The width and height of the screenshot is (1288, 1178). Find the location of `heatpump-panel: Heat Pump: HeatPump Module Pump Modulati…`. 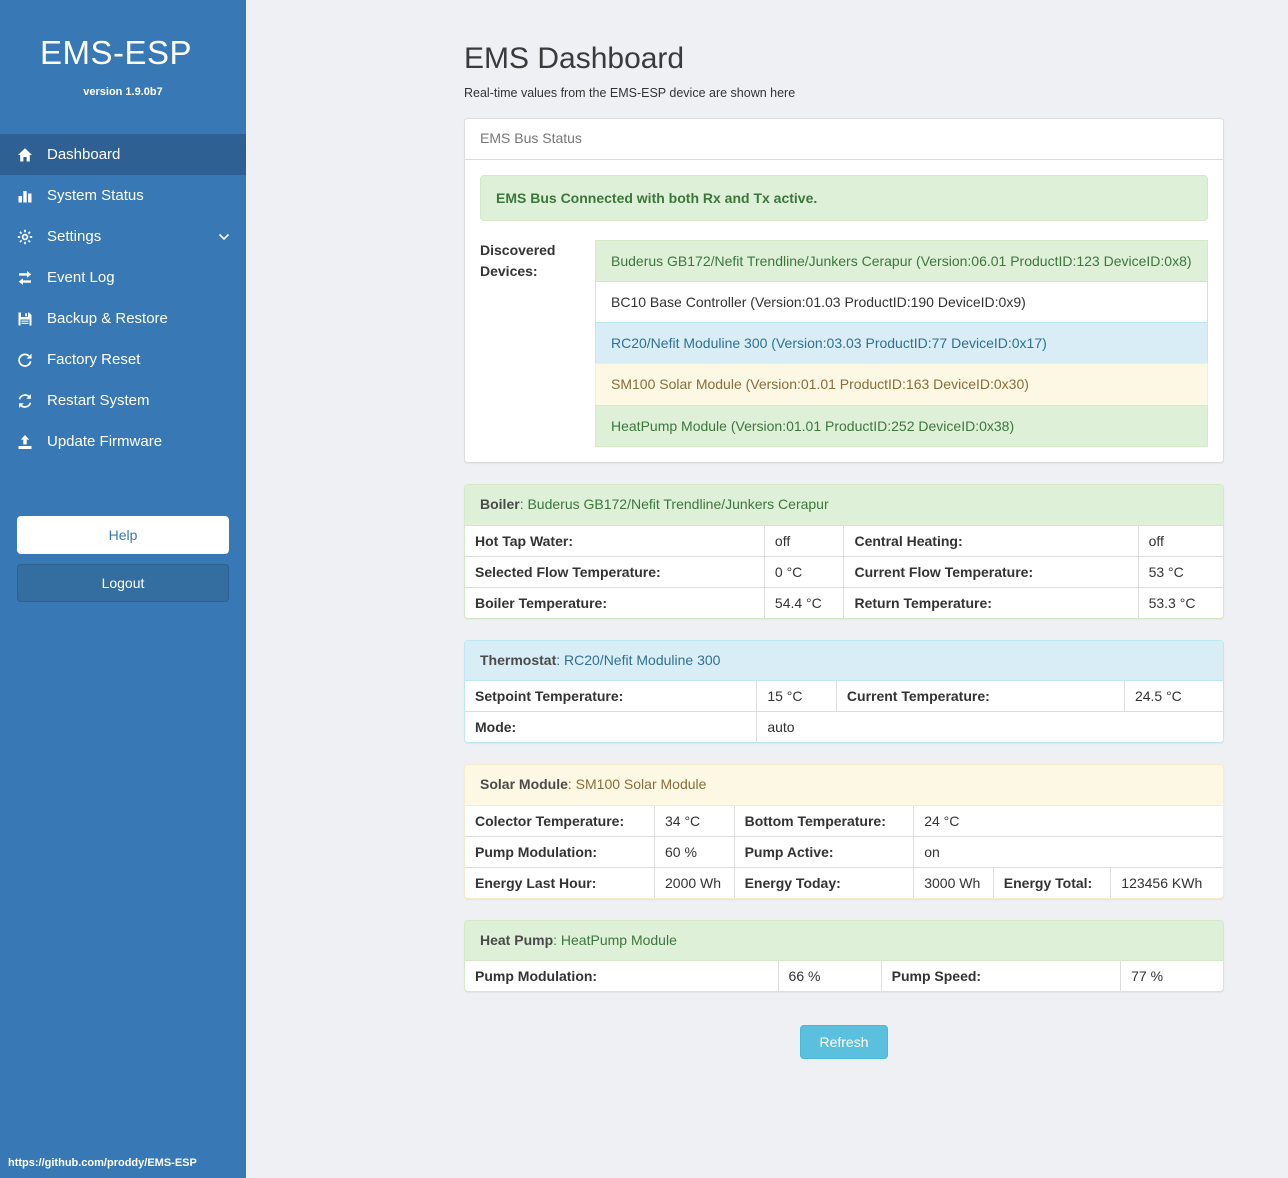

heatpump-panel: Heat Pump: HeatPump Module Pump Modulati… is located at coordinates (844, 956).